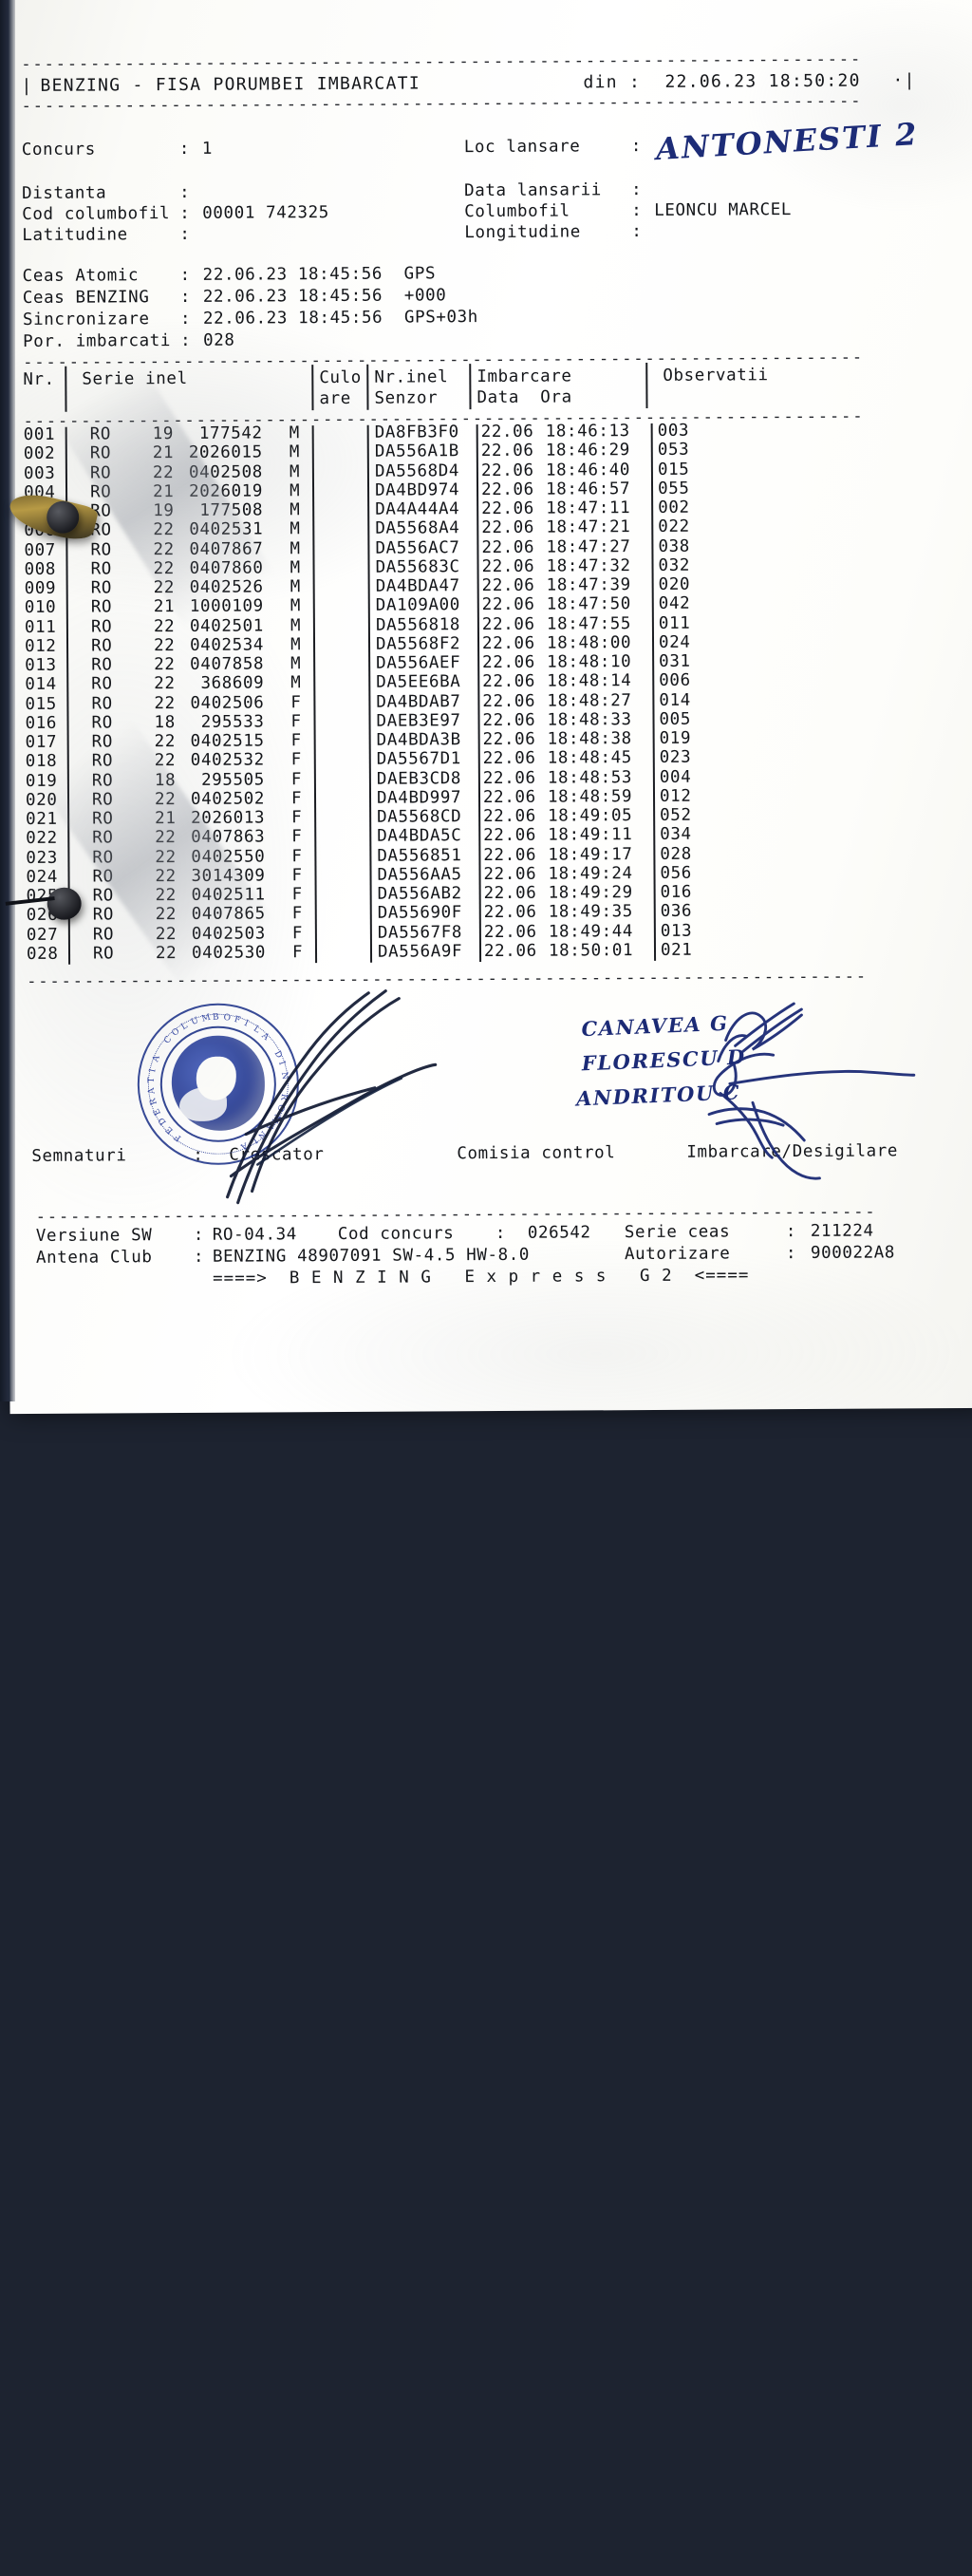 This screenshot has height=2576, width=972. Describe the element at coordinates (367, 387) in the screenshot. I see `col-sep-senzor` at that location.